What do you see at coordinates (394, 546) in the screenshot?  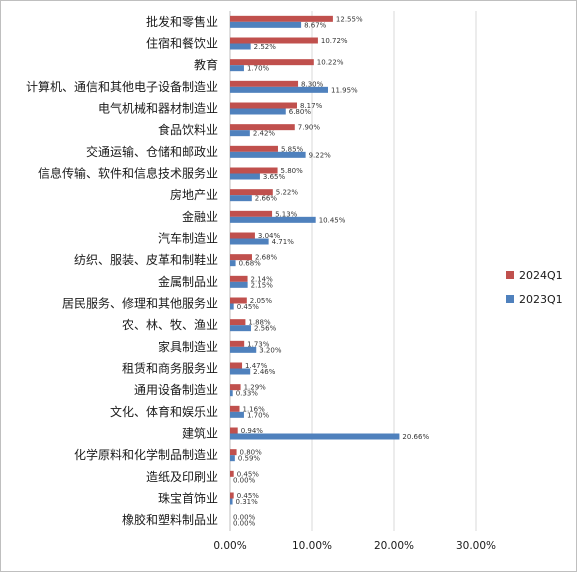 I see `x-tick-label: 20.00%` at bounding box center [394, 546].